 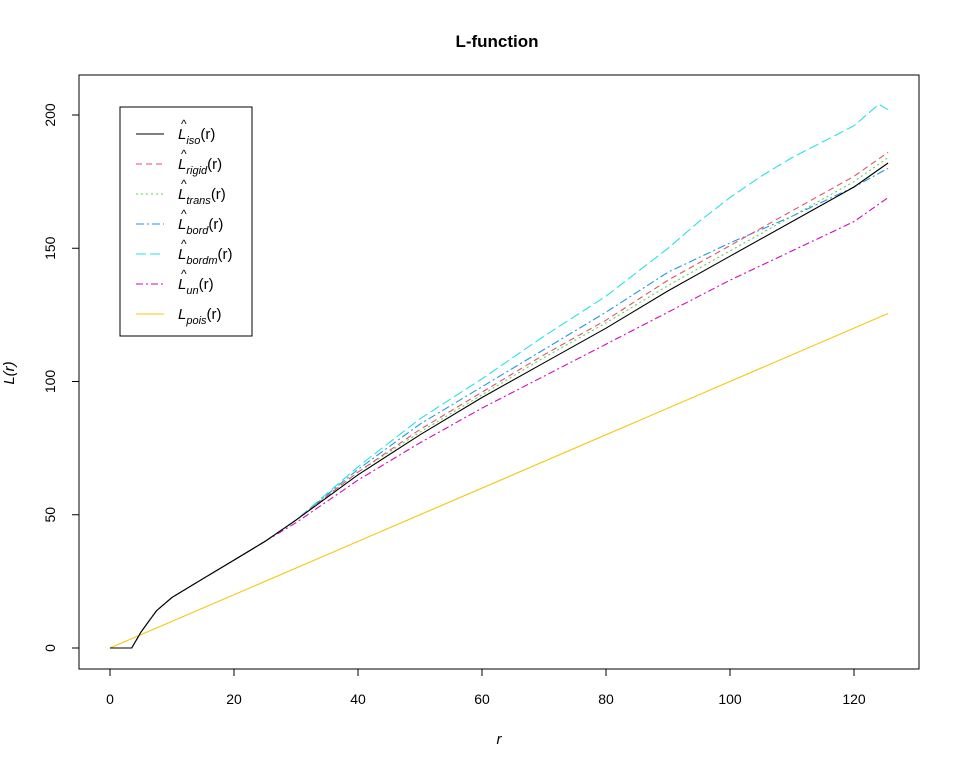 I want to click on y-axis-label: L(r), so click(x=9, y=372).